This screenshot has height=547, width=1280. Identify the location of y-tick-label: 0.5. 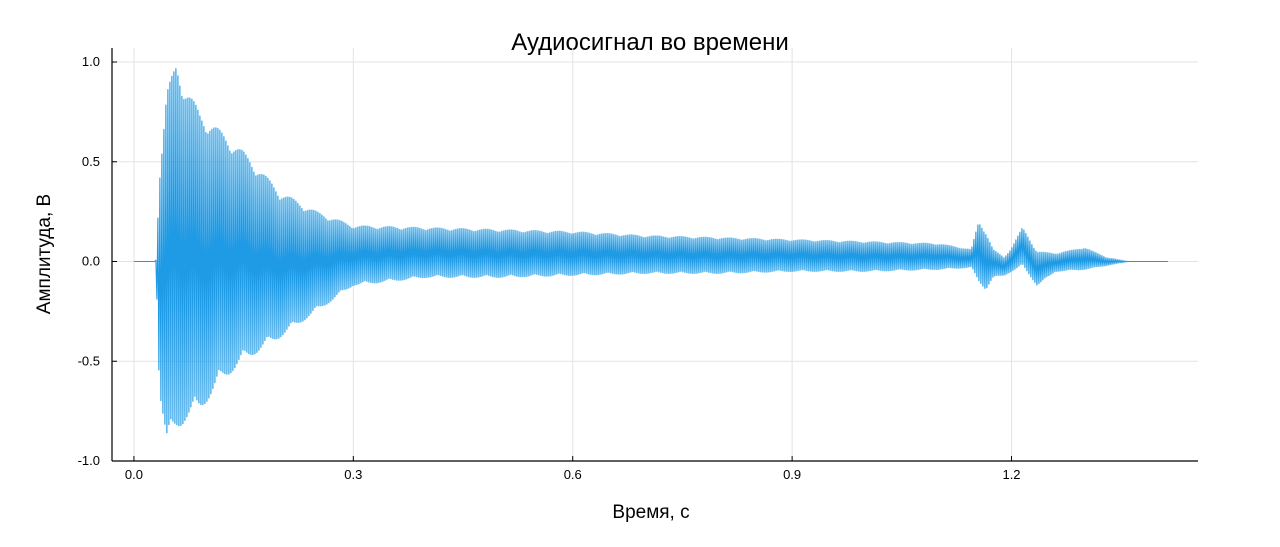
(91, 161).